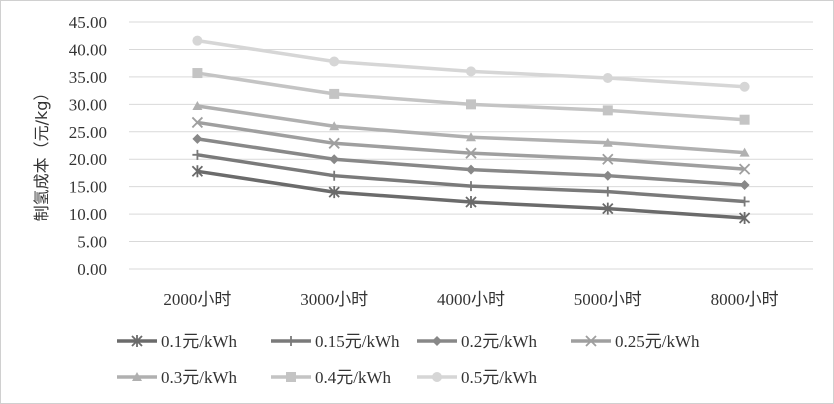 This screenshot has width=834, height=404. Describe the element at coordinates (608, 299) in the screenshot. I see `x-tick-label: 5000小时` at that location.